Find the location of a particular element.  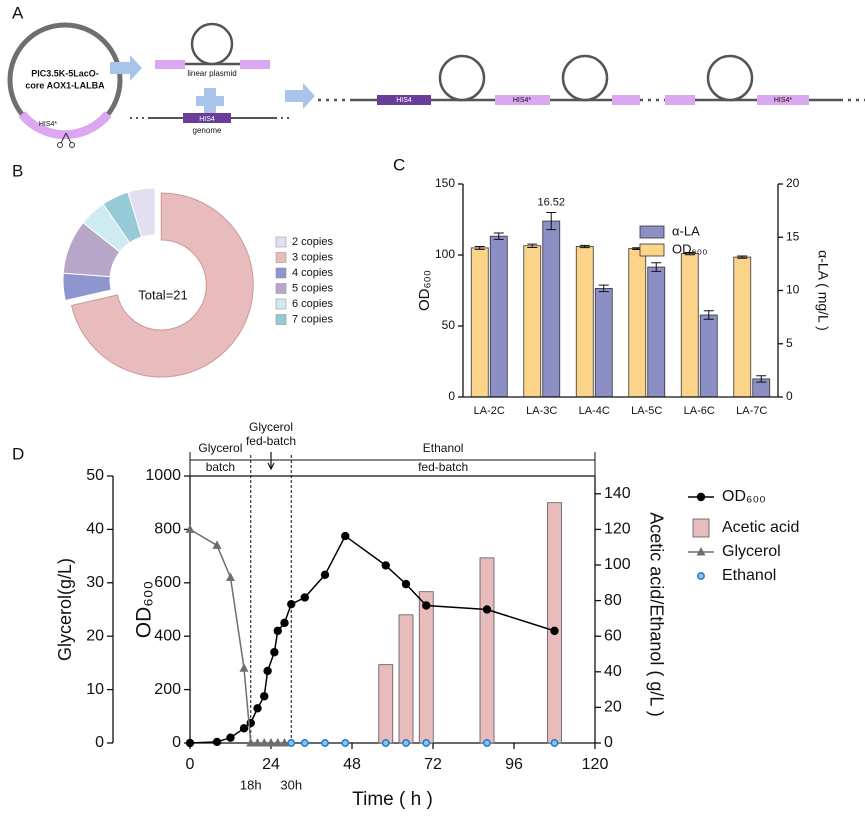

phase-label: Ethanol is located at coordinates (443, 448).